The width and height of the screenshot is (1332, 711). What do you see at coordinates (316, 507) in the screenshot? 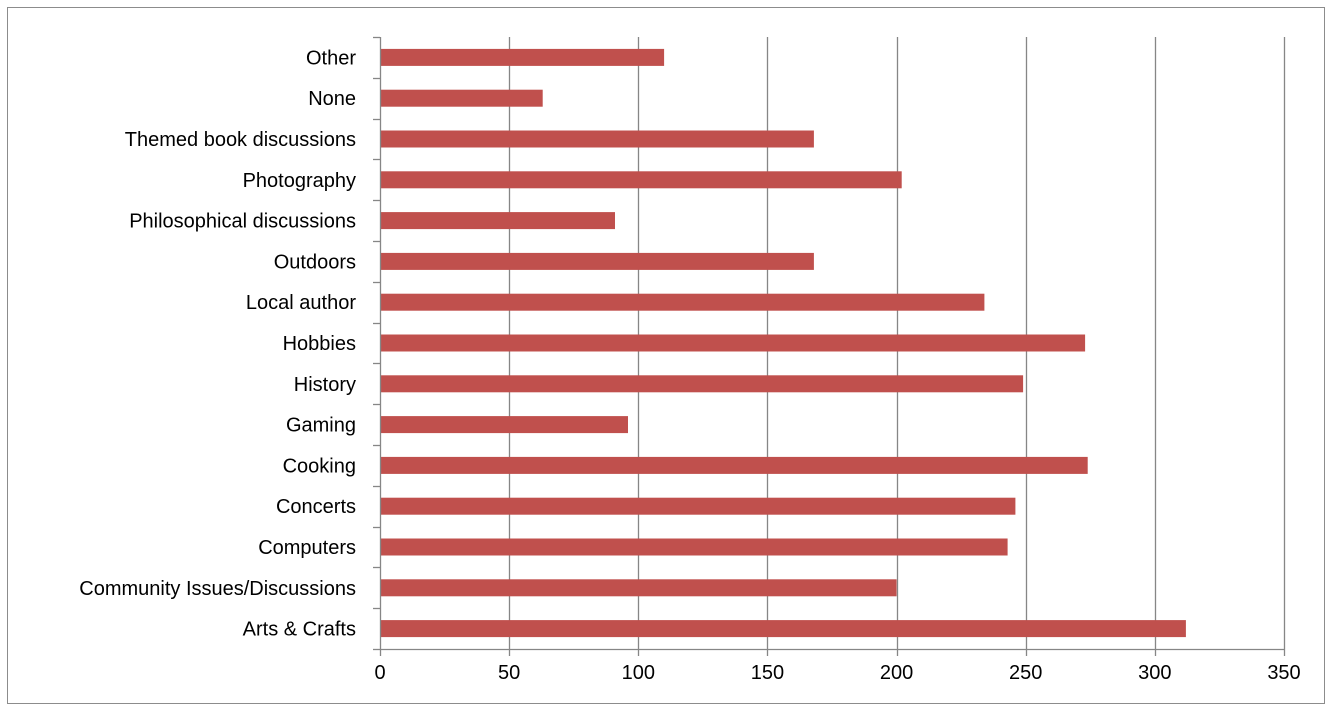
I see `category-label: Concerts` at bounding box center [316, 507].